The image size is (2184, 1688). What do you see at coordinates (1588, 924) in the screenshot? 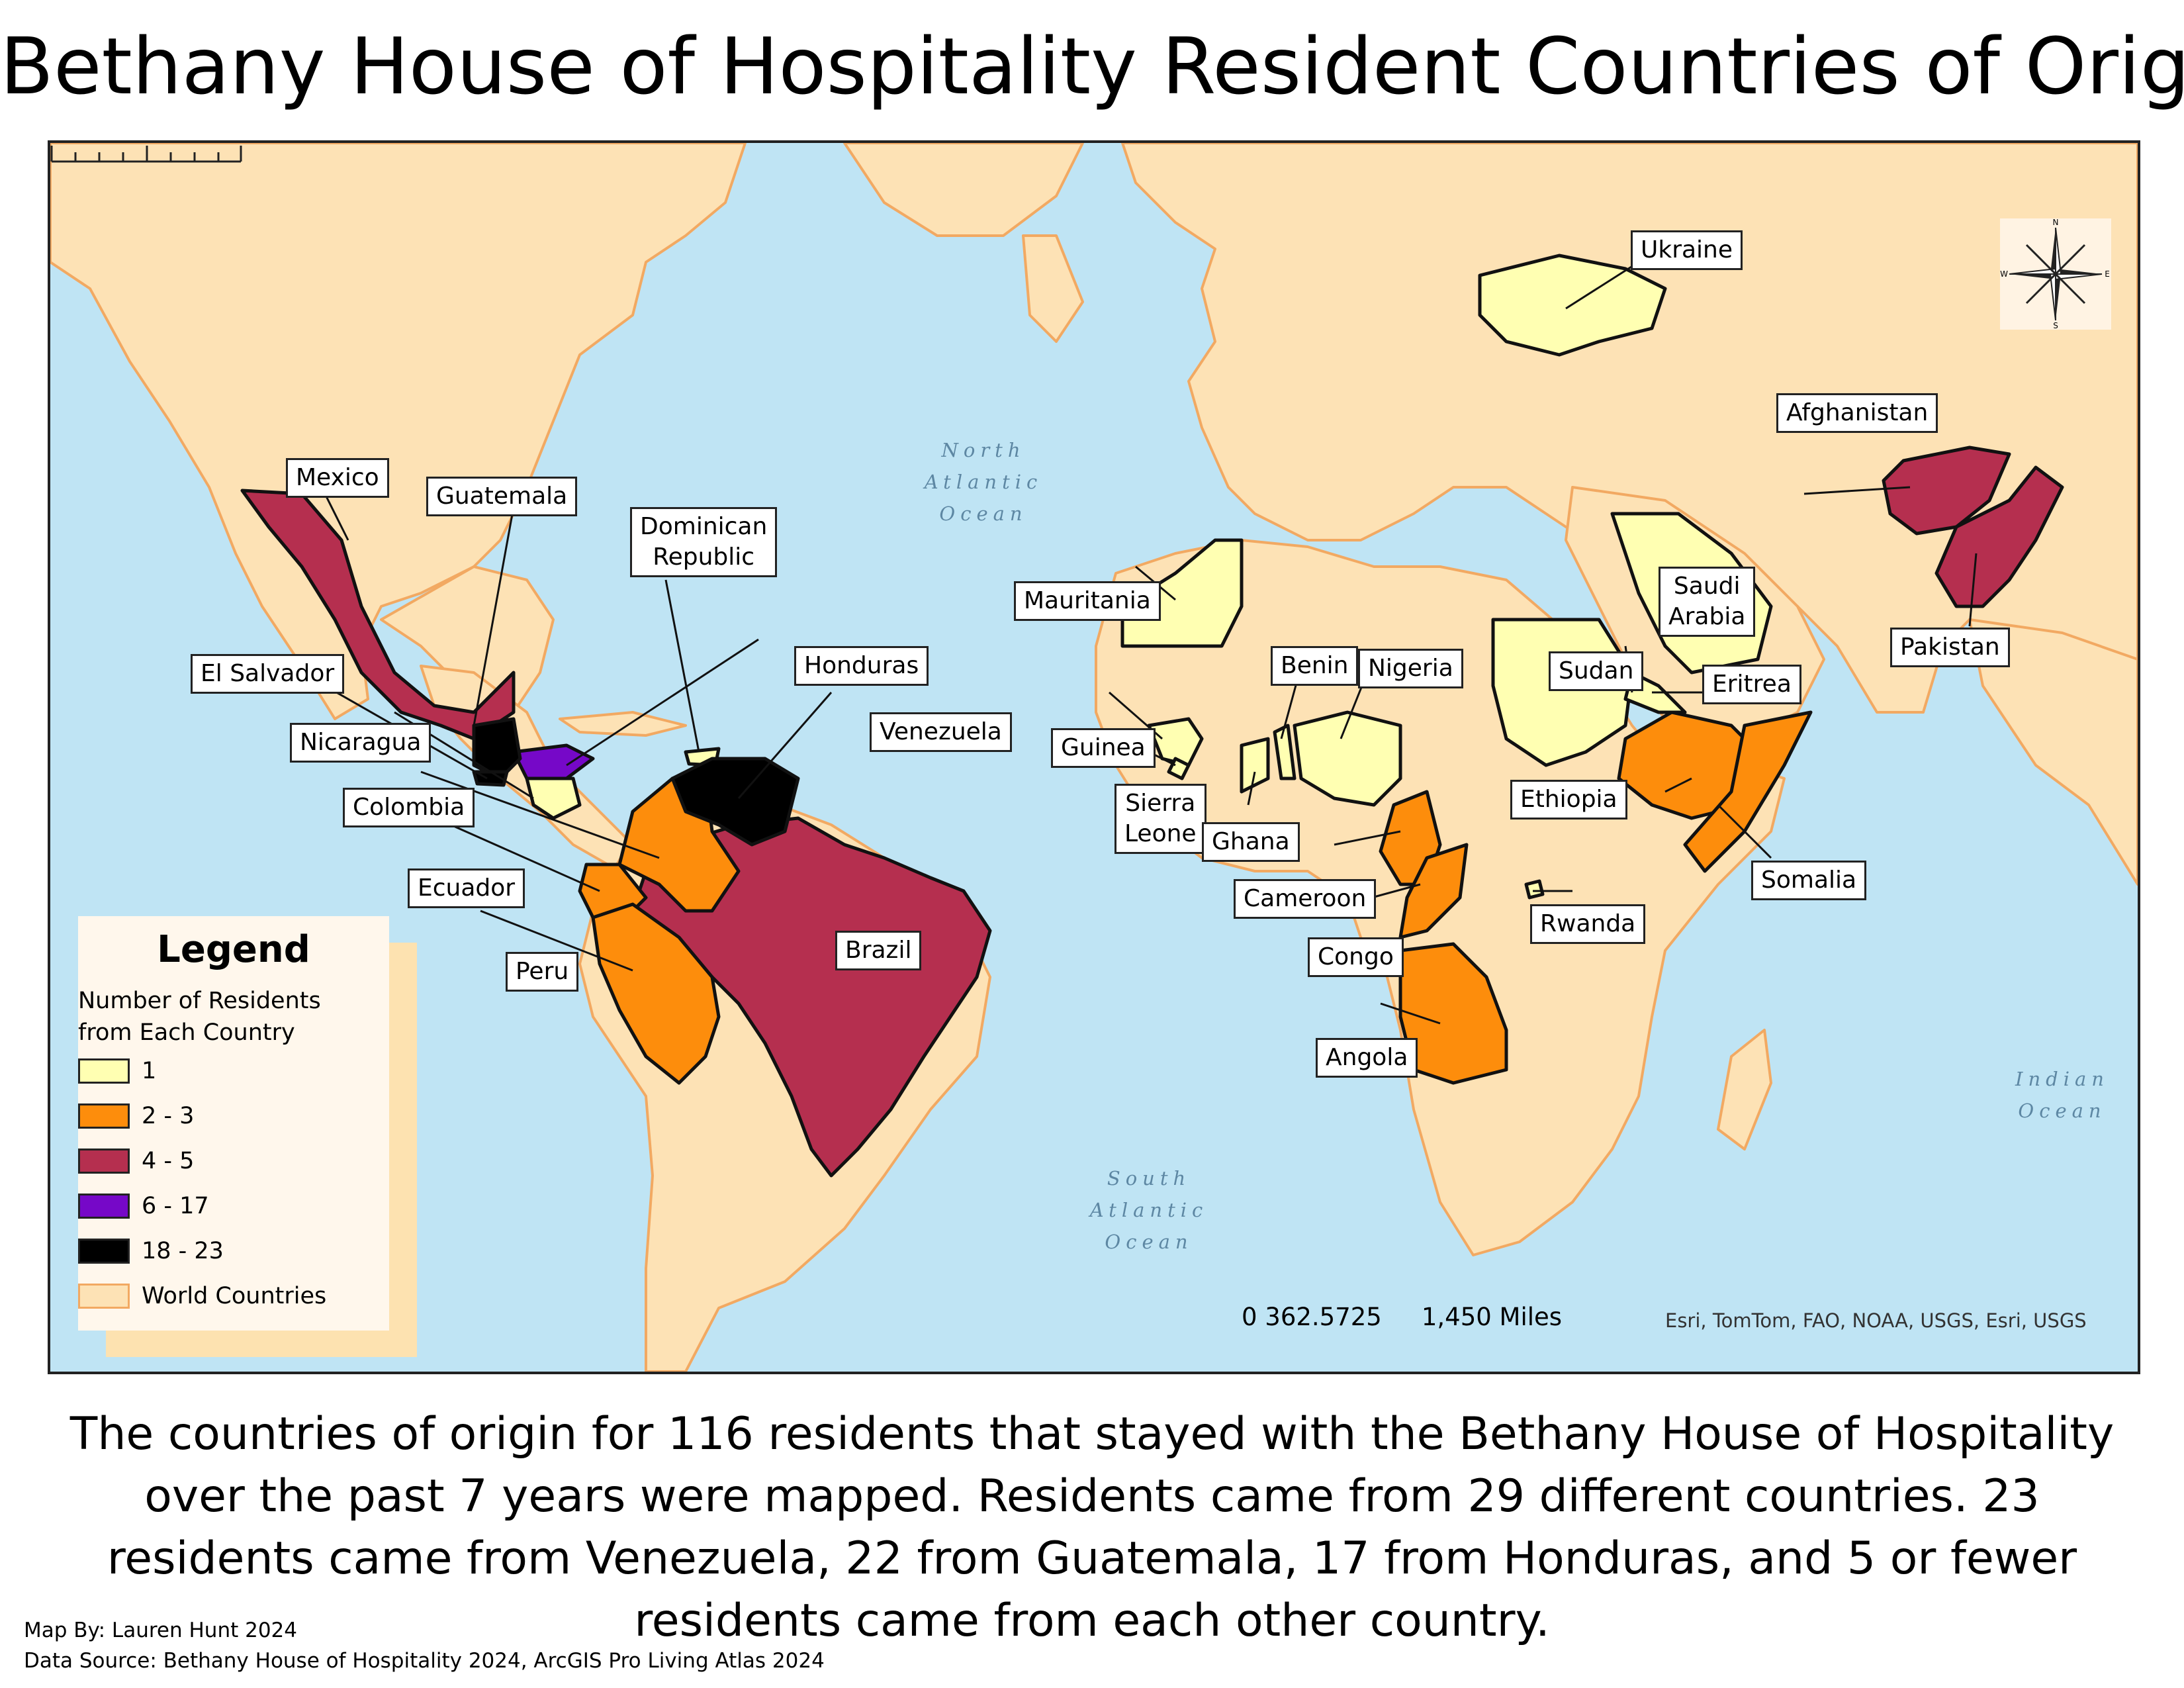
I see `label-rwanda: Rwanda` at bounding box center [1588, 924].